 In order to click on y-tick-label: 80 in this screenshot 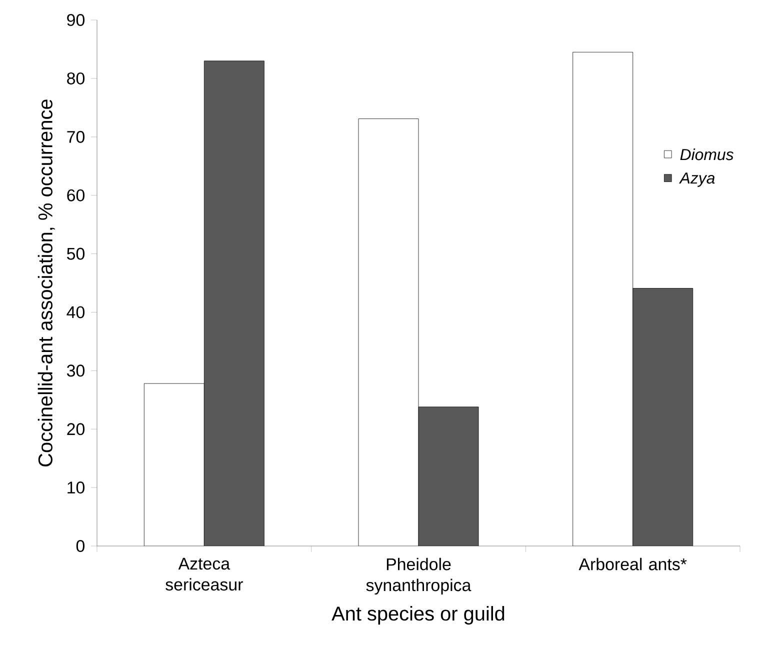, I will do `click(75, 78)`.